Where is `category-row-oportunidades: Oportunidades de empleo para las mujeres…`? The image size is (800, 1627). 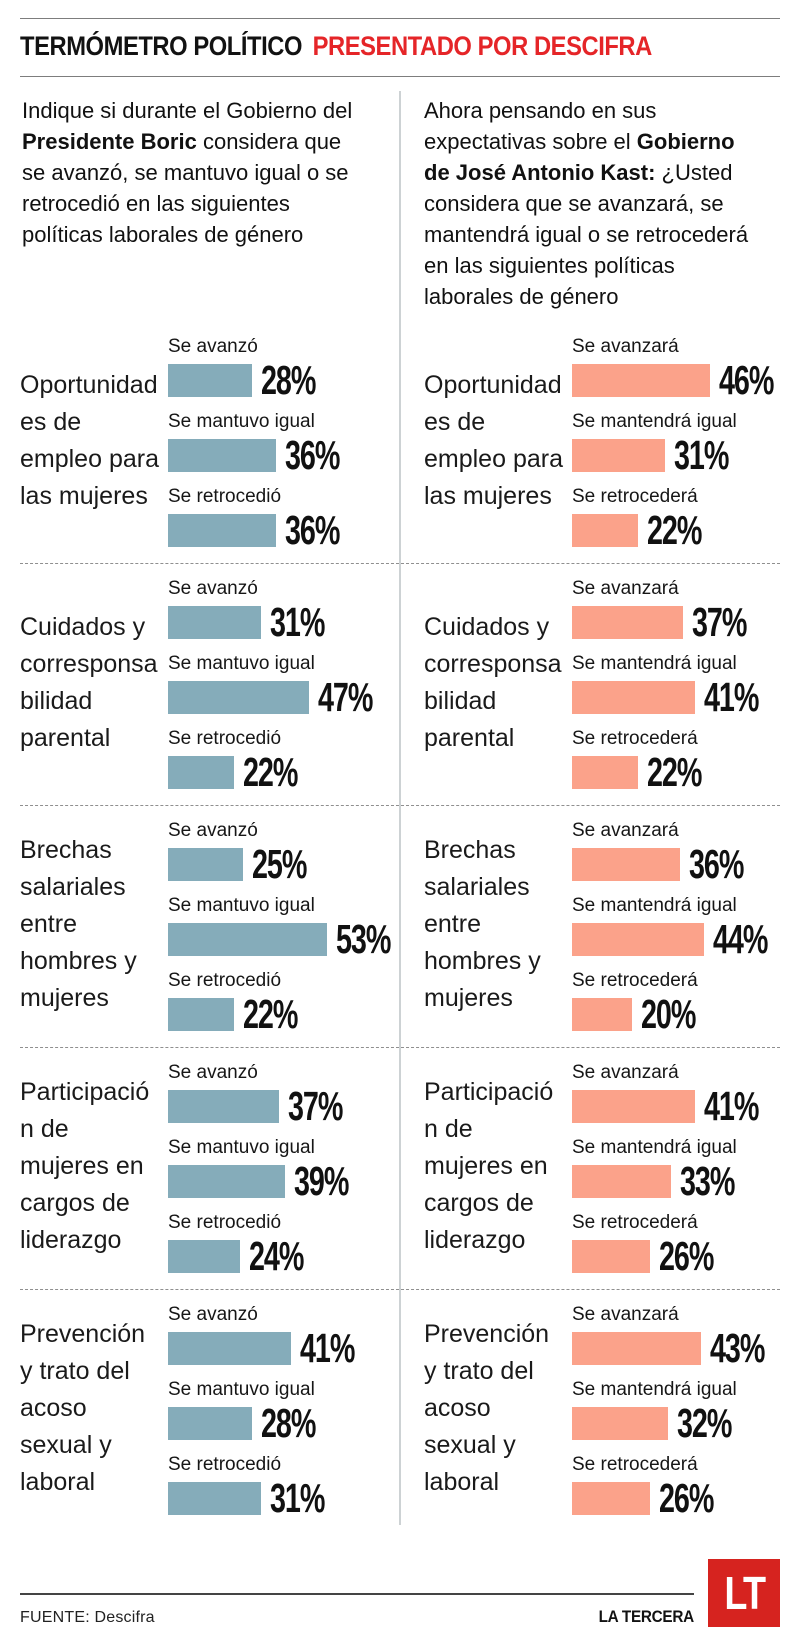 category-row-oportunidades: Oportunidades de empleo para las mujeres… is located at coordinates (400, 443).